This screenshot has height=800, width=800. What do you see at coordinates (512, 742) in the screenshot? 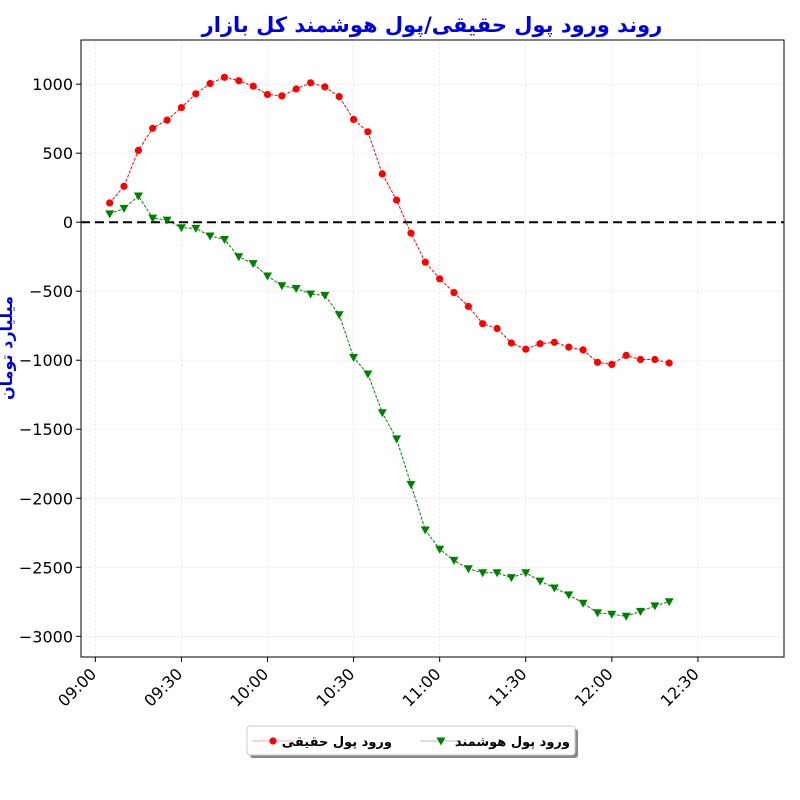
I see `legend-smart-label: ورود پول هوشمند` at bounding box center [512, 742].